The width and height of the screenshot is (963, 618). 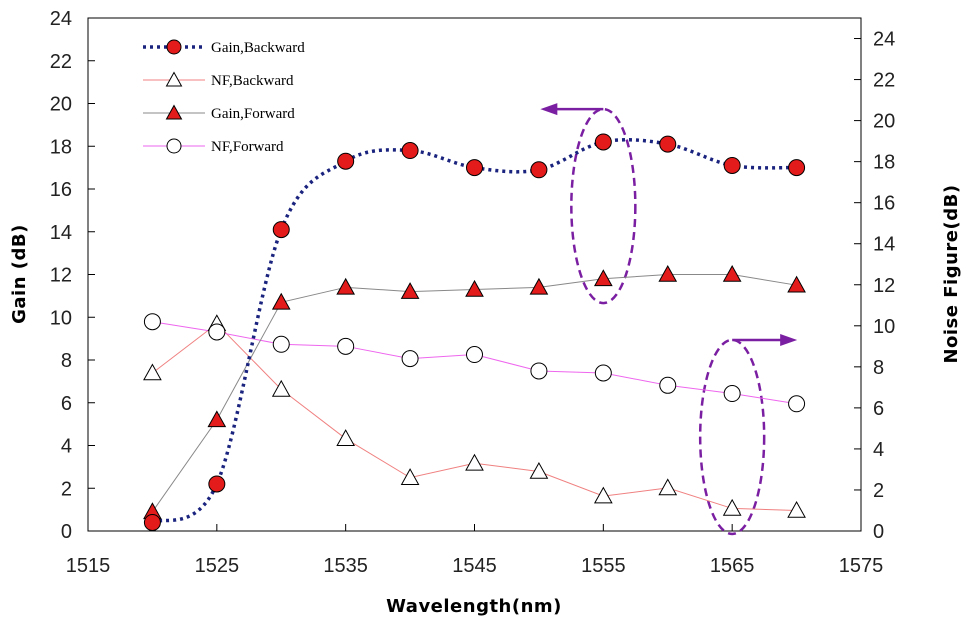 I want to click on legend-label-nf-forward: NF,Forward, so click(x=247, y=147).